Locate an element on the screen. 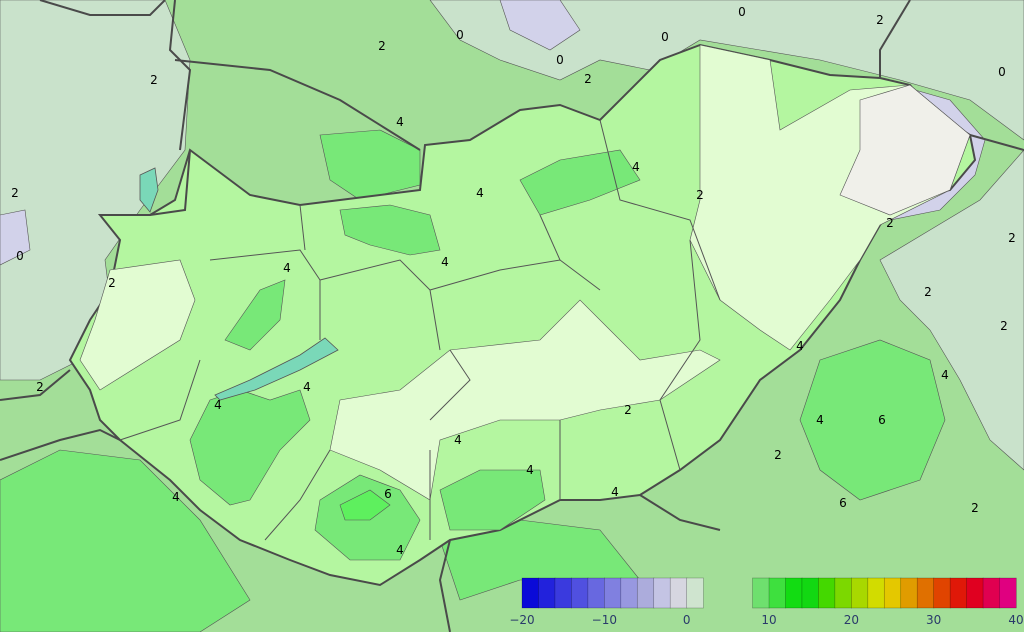 The height and width of the screenshot is (632, 1024). lake-neusiedl is located at coordinates (149, 190).